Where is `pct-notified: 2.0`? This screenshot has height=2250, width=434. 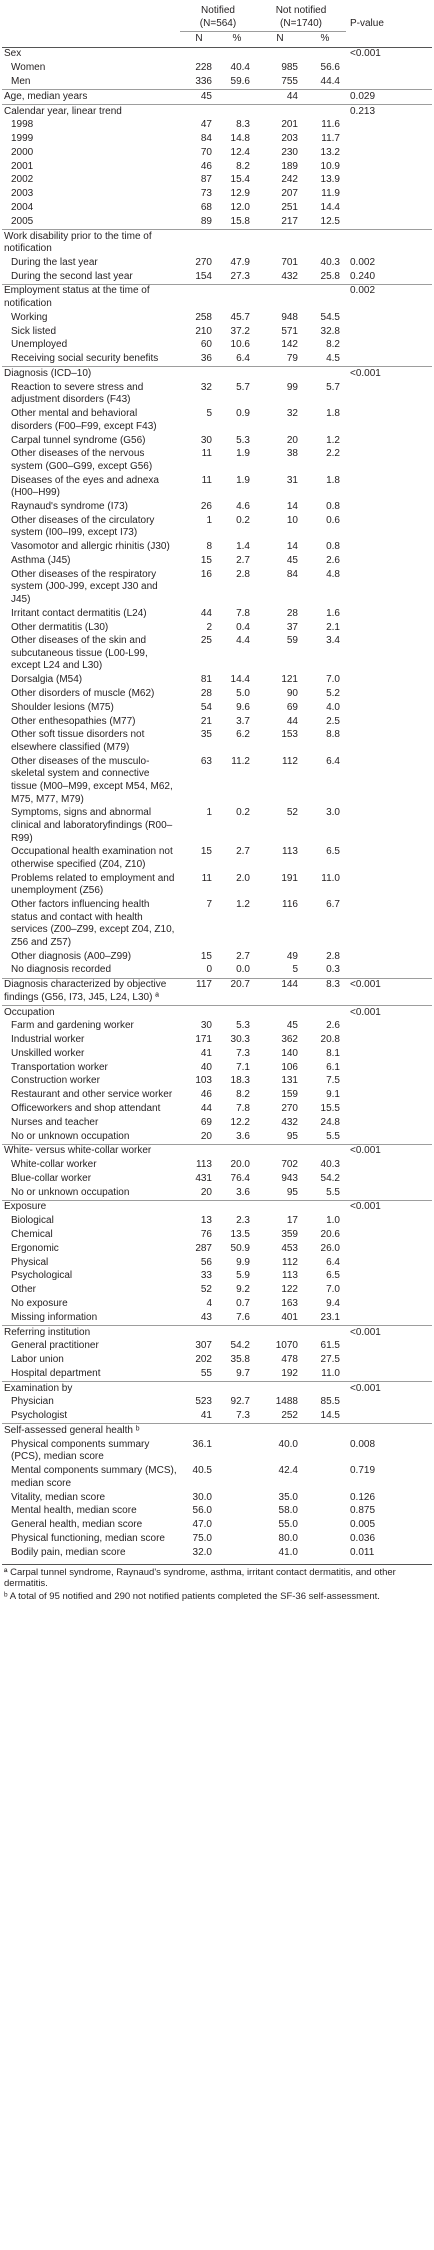
pct-notified: 2.0 is located at coordinates (243, 878).